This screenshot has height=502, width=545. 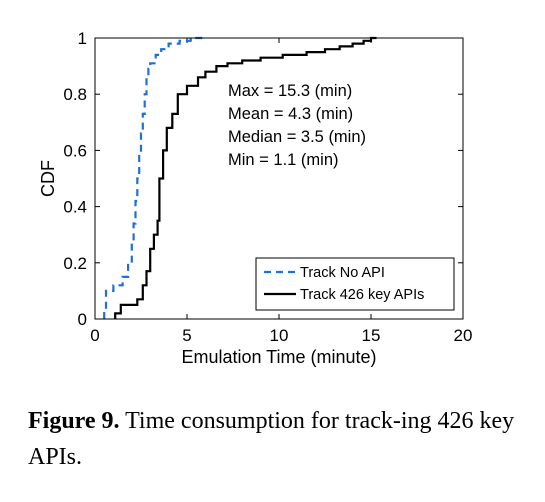 What do you see at coordinates (82, 319) in the screenshot?
I see `y-tick-label: 0` at bounding box center [82, 319].